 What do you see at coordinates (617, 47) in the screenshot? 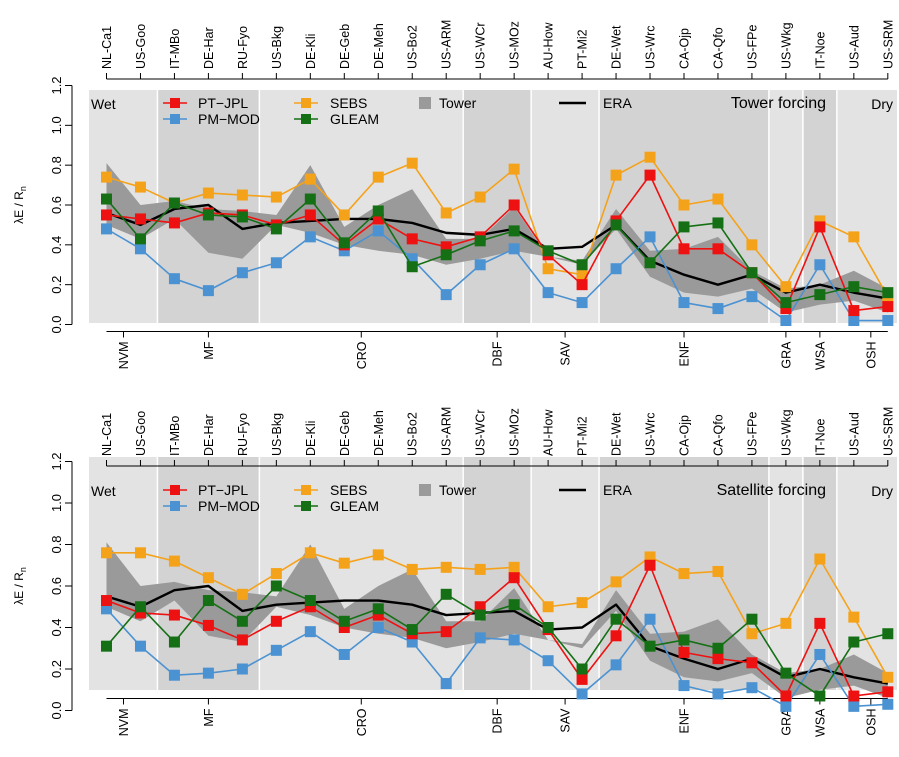
I see `site-label: DE-Wet` at bounding box center [617, 47].